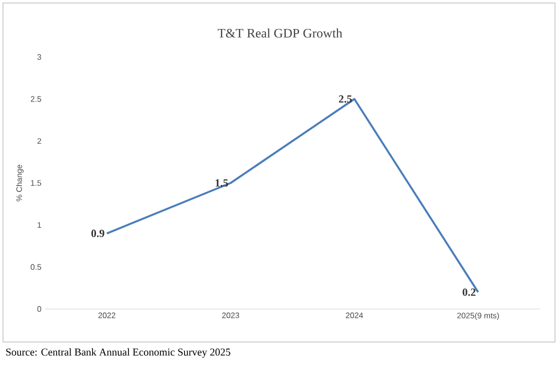 This screenshot has width=560, height=375. What do you see at coordinates (345, 99) in the screenshot?
I see `data-label: 2.5` at bounding box center [345, 99].